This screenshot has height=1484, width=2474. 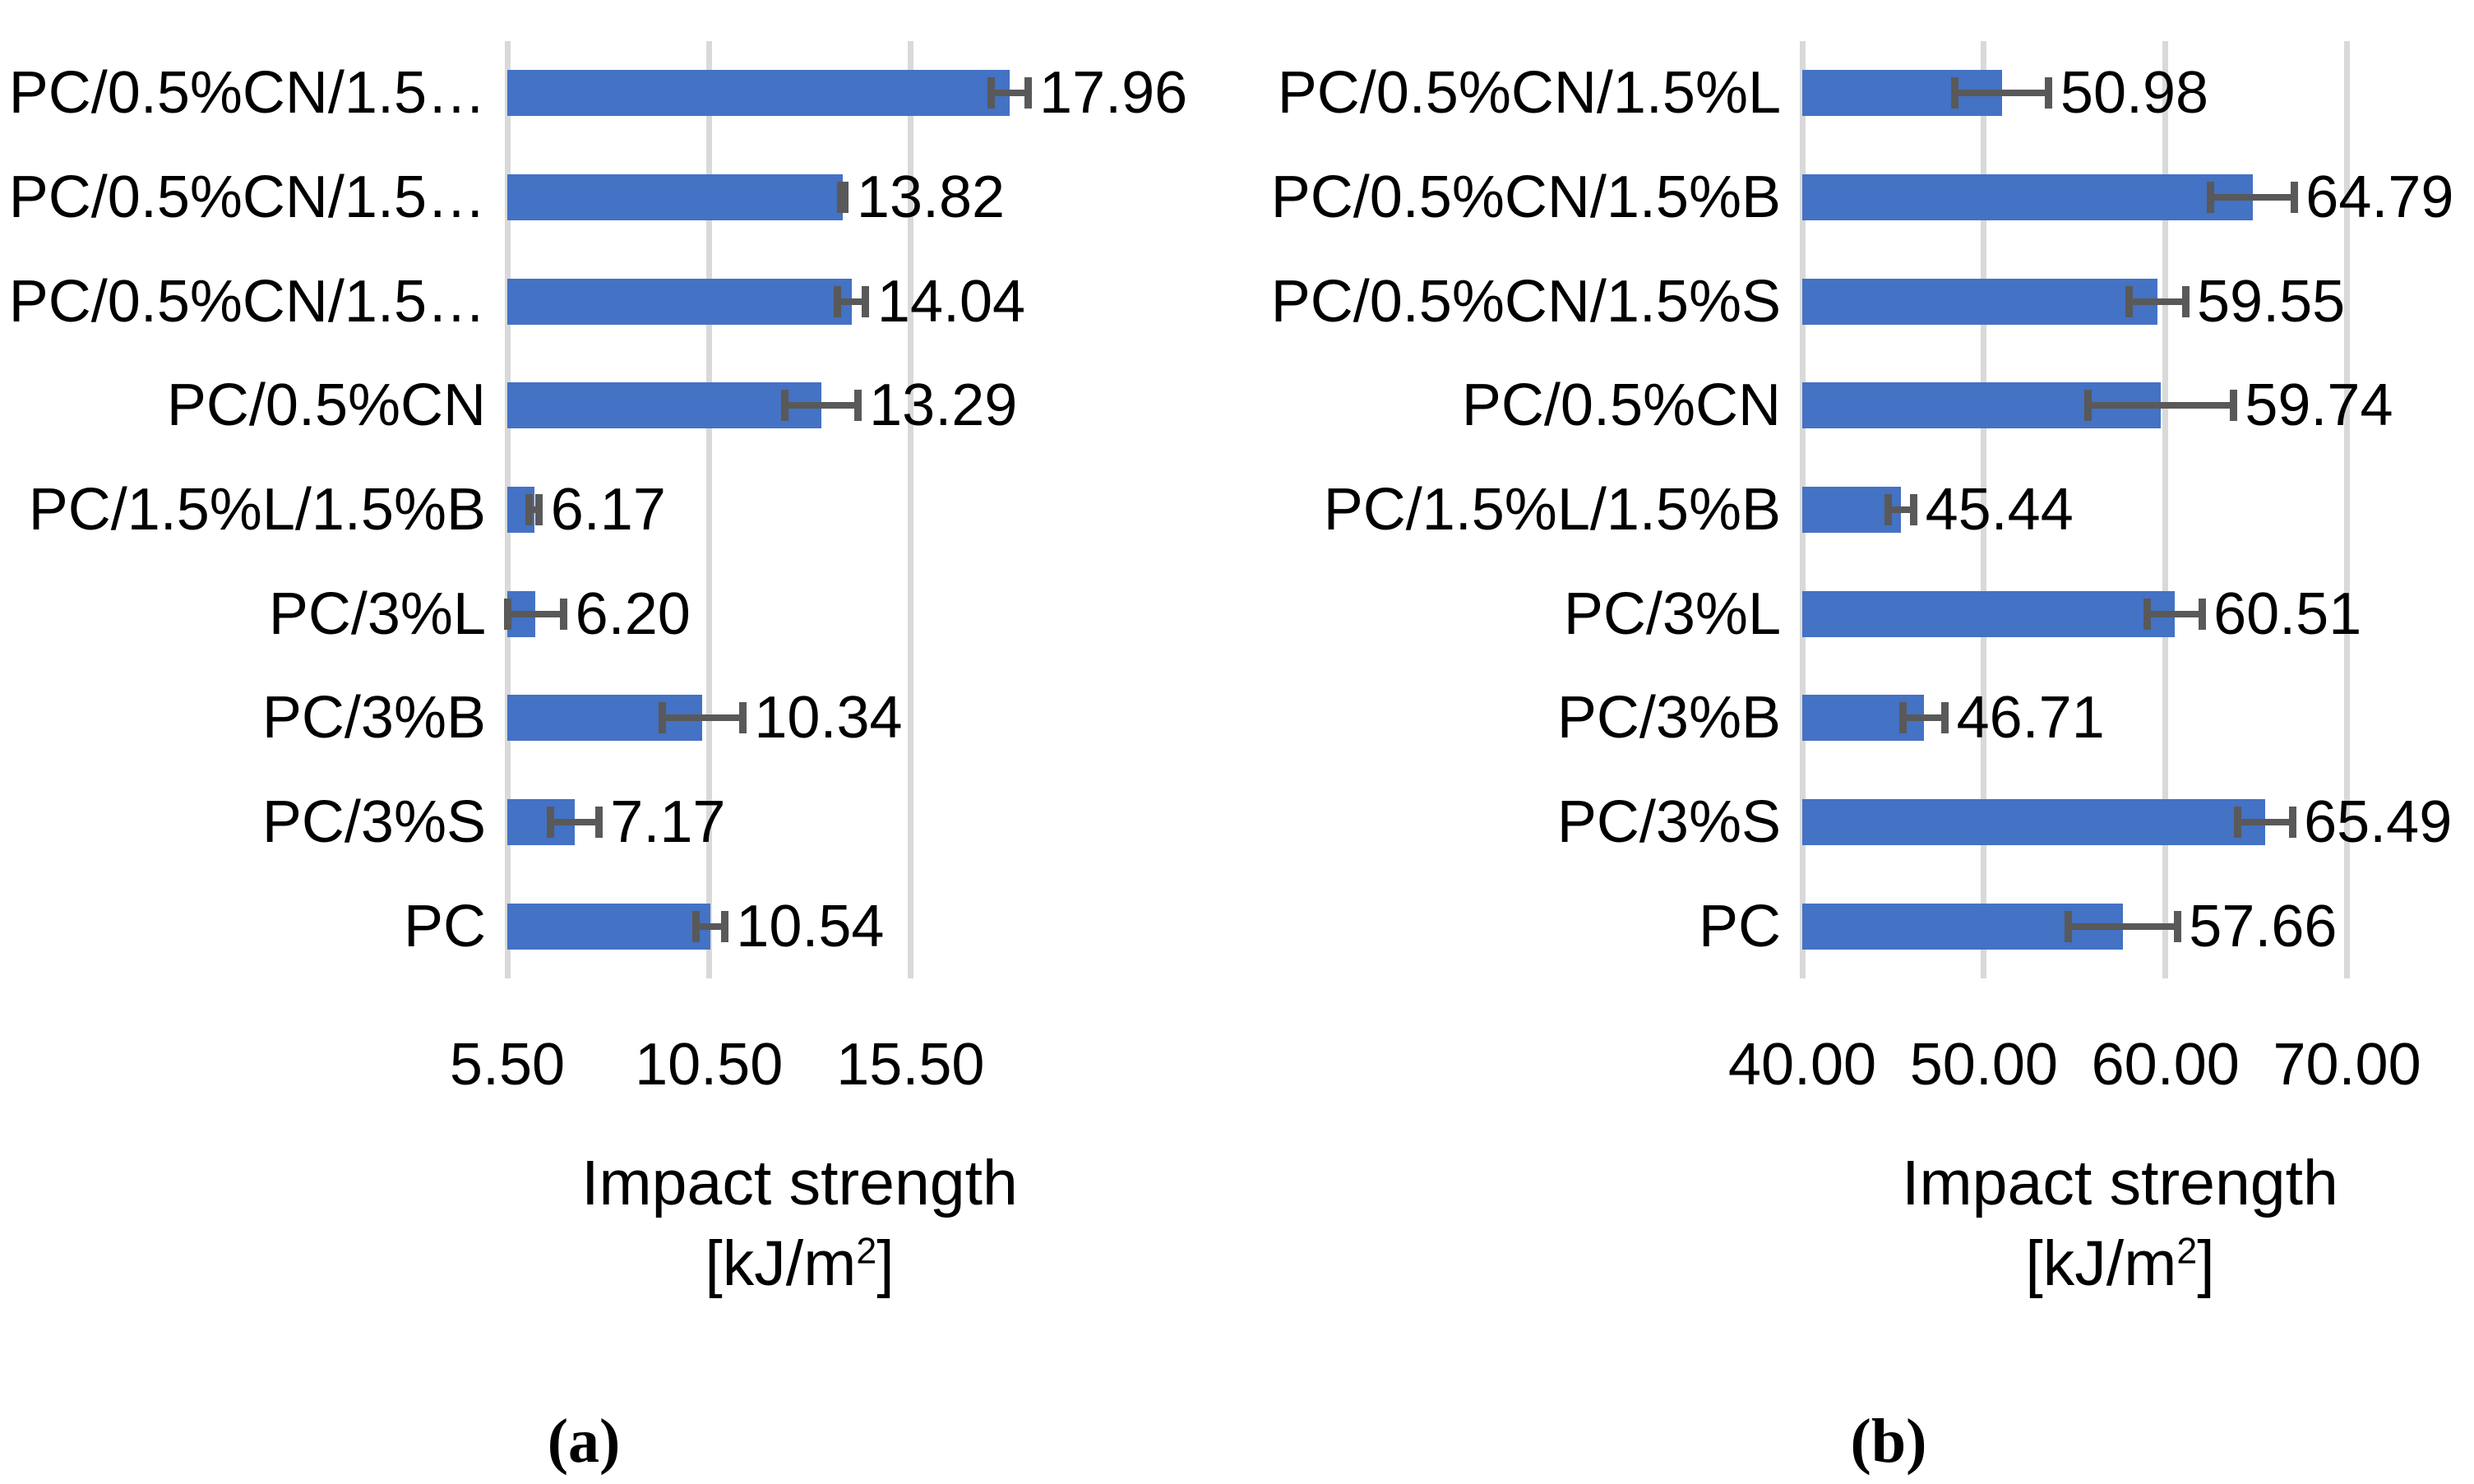 I want to click on value-label: 46.71, so click(x=2031, y=718).